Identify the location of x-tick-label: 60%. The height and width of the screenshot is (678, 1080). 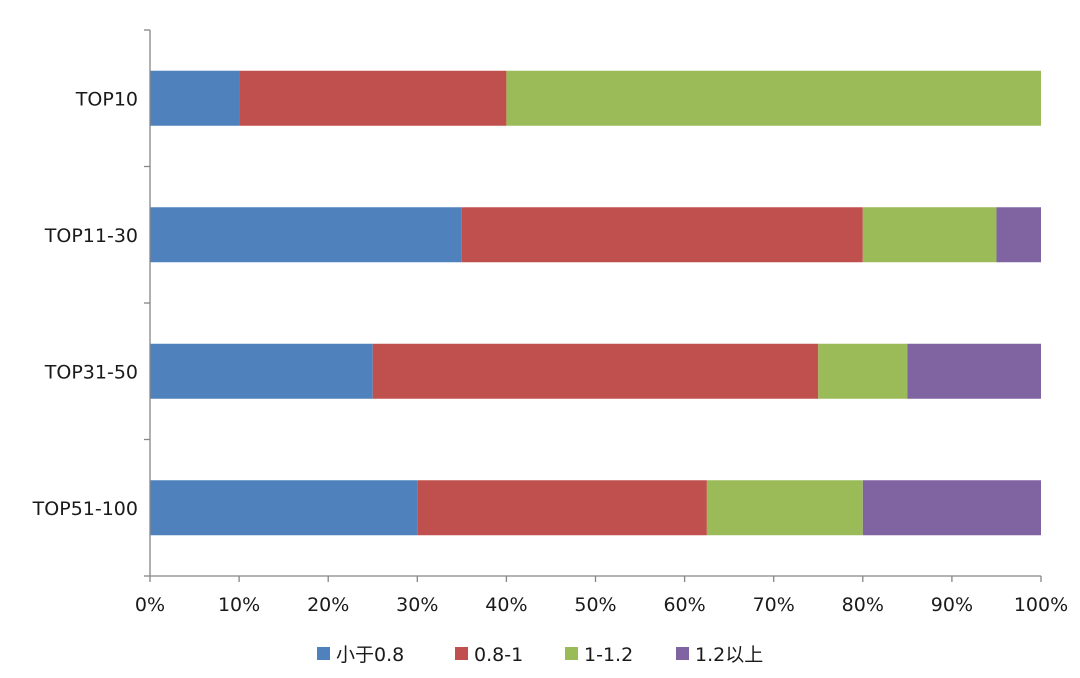
(684, 605).